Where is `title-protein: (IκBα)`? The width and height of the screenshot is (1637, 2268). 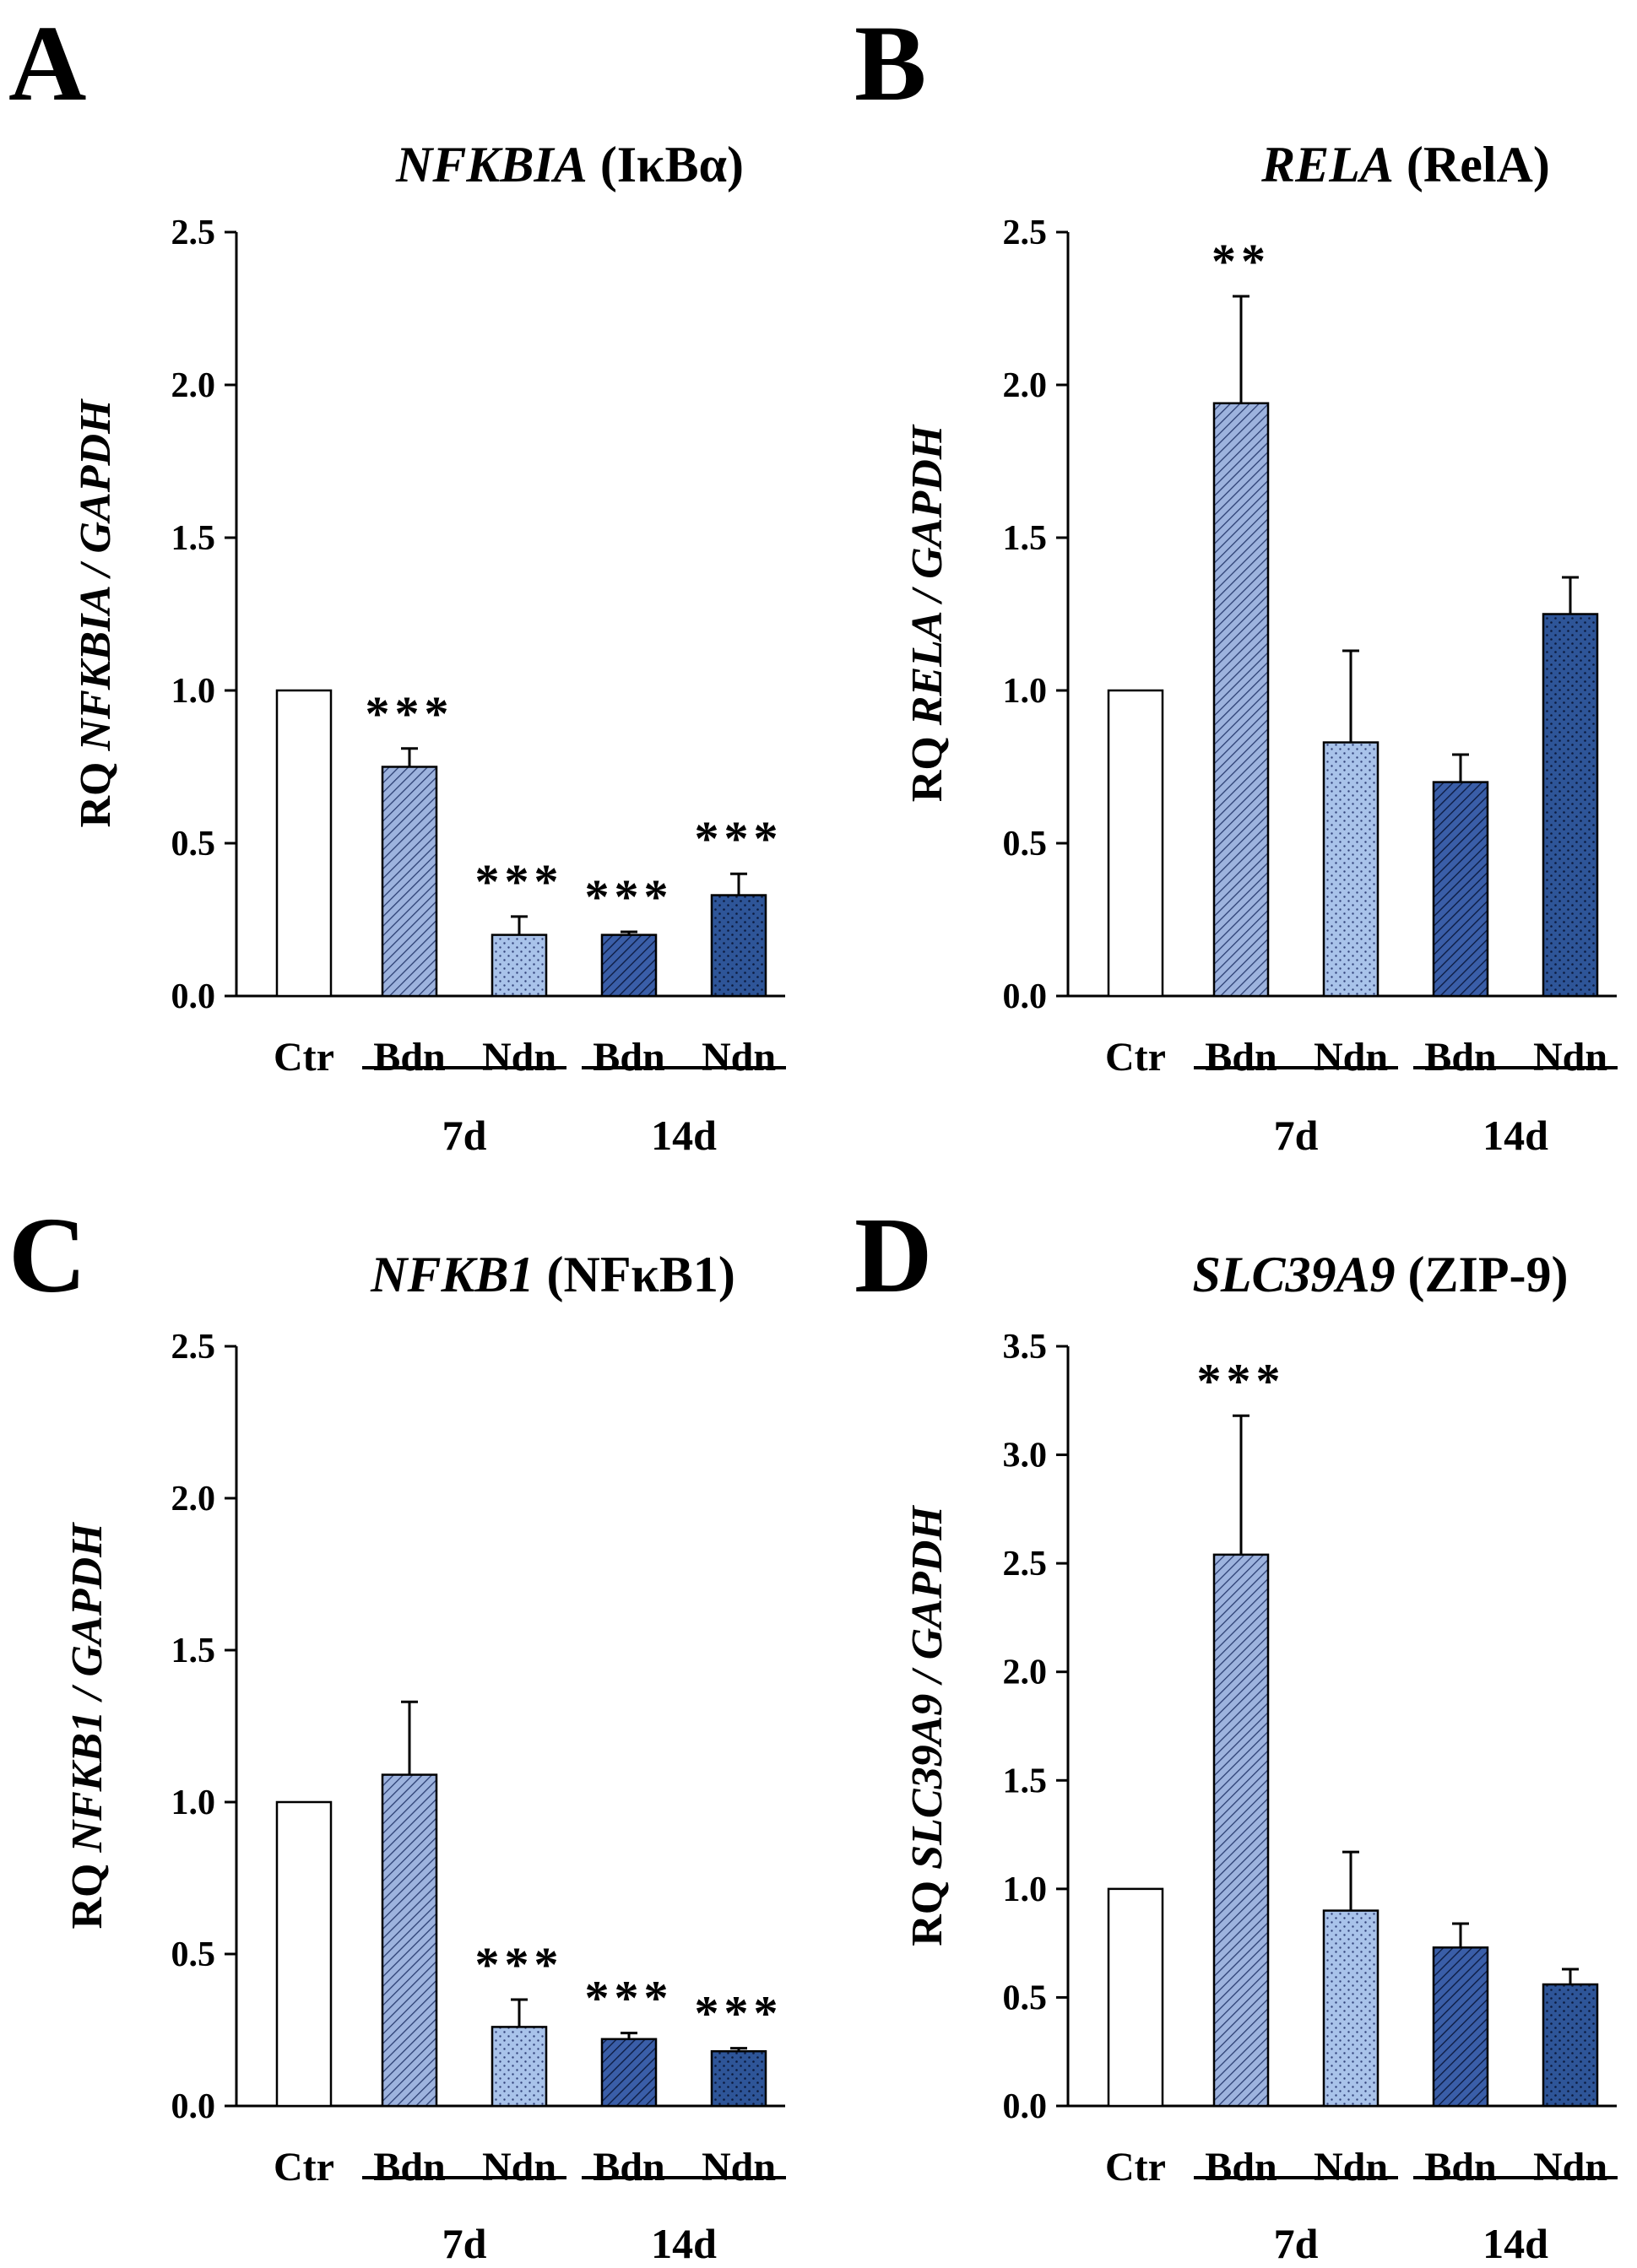
title-protein: (IκBα) is located at coordinates (666, 165).